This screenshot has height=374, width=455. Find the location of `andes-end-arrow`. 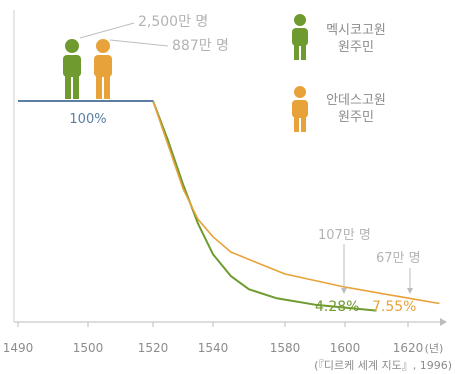

andes-end-arrow is located at coordinates (410, 291).